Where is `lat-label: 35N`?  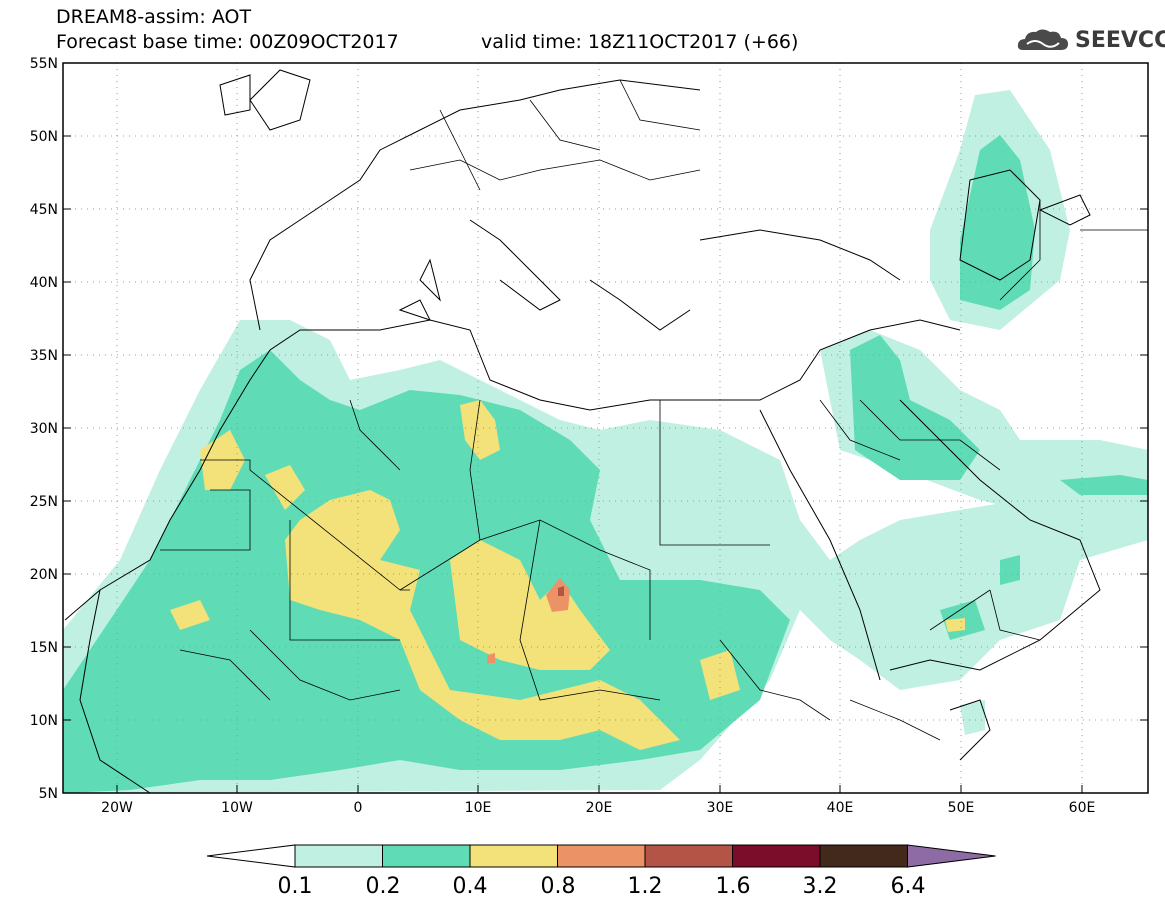 lat-label: 35N is located at coordinates (44, 356).